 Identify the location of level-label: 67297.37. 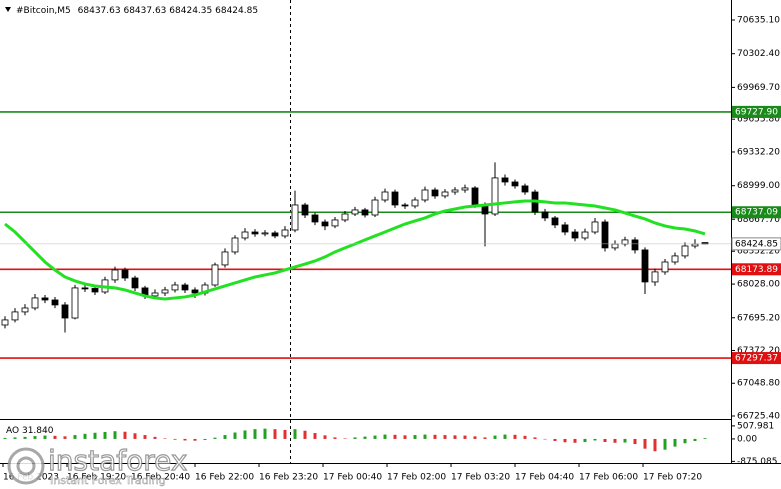
(756, 359).